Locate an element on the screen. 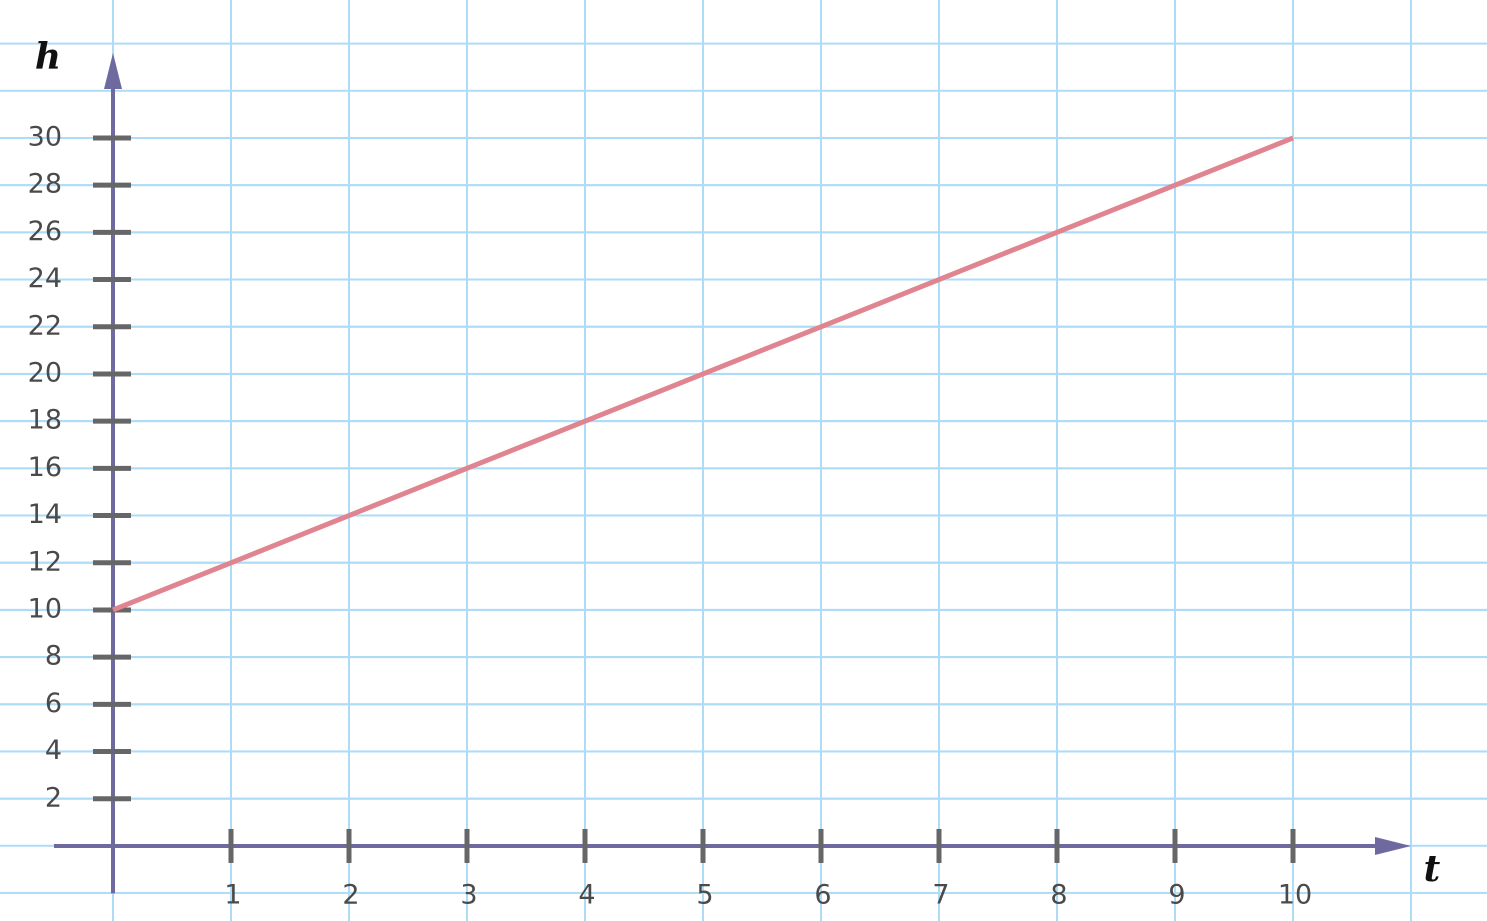 The image size is (1487, 921). x-tick-label: 4 is located at coordinates (586, 894).